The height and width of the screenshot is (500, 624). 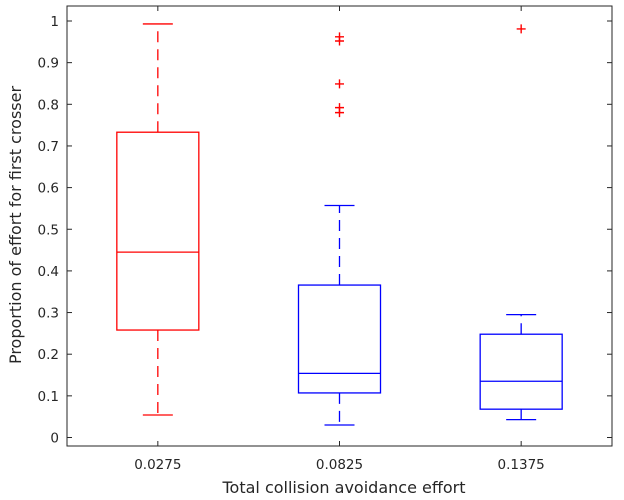 I want to click on y-tick-label: 0.9, so click(x=48, y=64).